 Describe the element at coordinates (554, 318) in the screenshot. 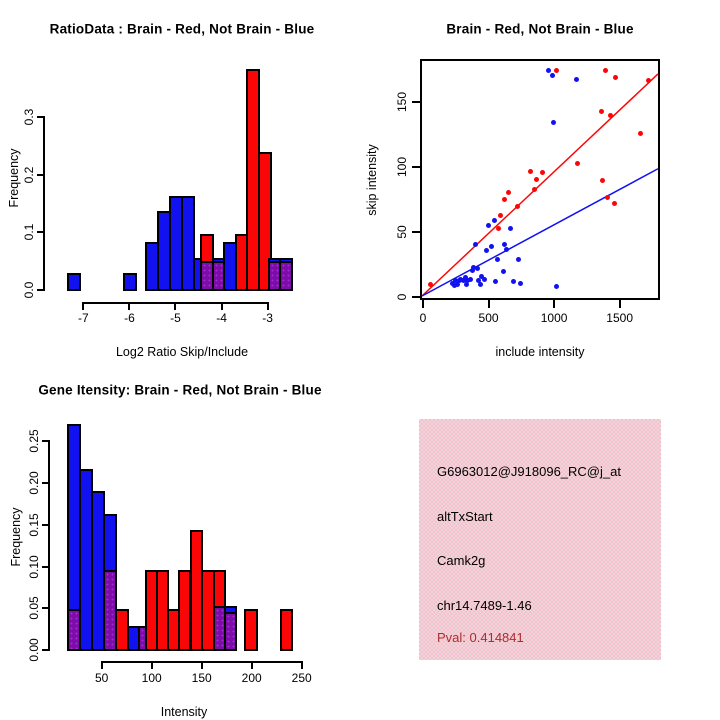

I see `x-tick-label: 1000` at that location.